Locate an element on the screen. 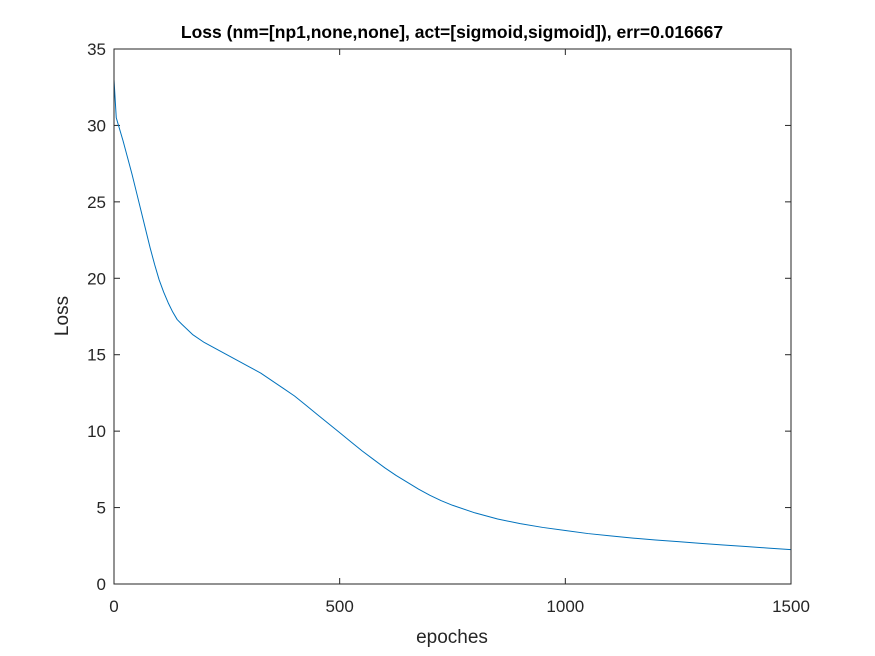 This screenshot has height=656, width=875. y-tick-label: 20 is located at coordinates (96, 278).